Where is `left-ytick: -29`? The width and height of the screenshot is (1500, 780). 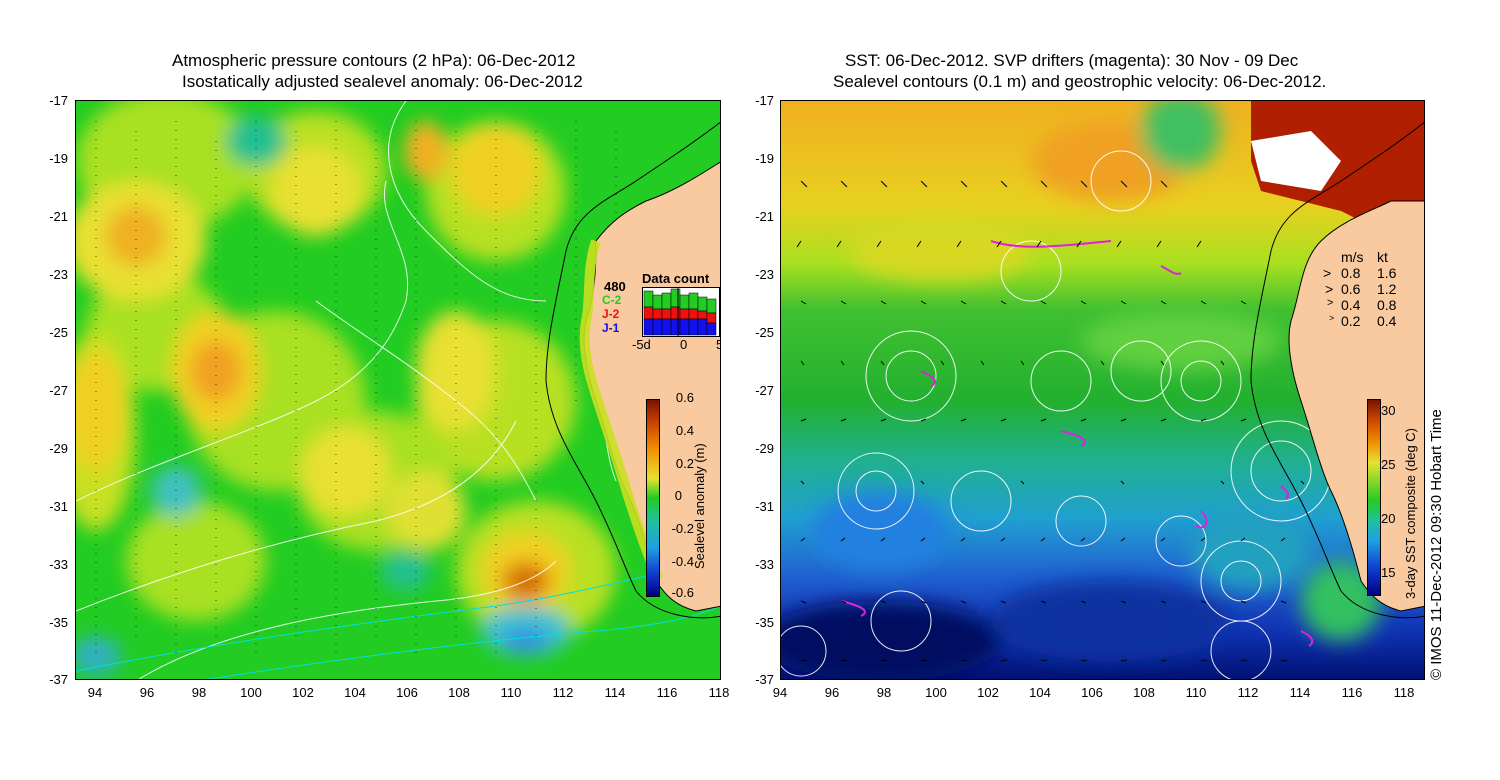
left-ytick: -29 is located at coordinates (58, 448).